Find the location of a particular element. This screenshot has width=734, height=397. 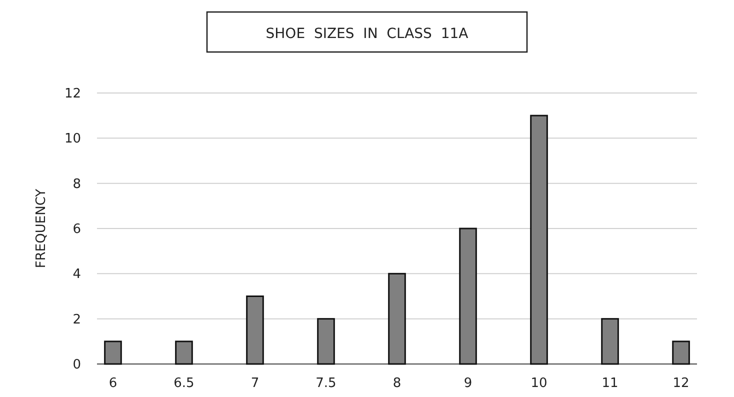

y-axis-title: FREQUENCY is located at coordinates (41, 228).